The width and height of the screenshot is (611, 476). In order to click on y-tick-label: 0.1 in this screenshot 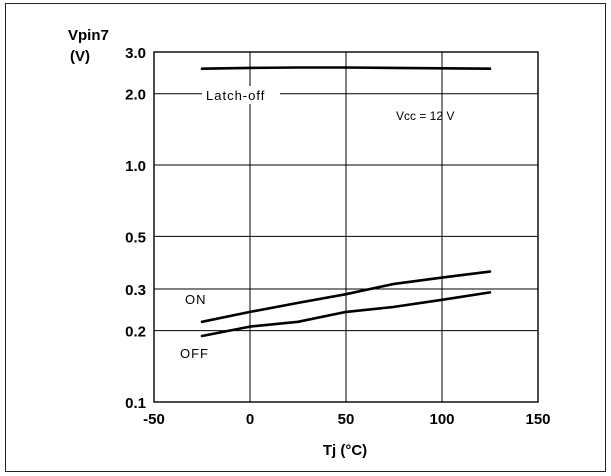, I will do `click(135, 403)`.